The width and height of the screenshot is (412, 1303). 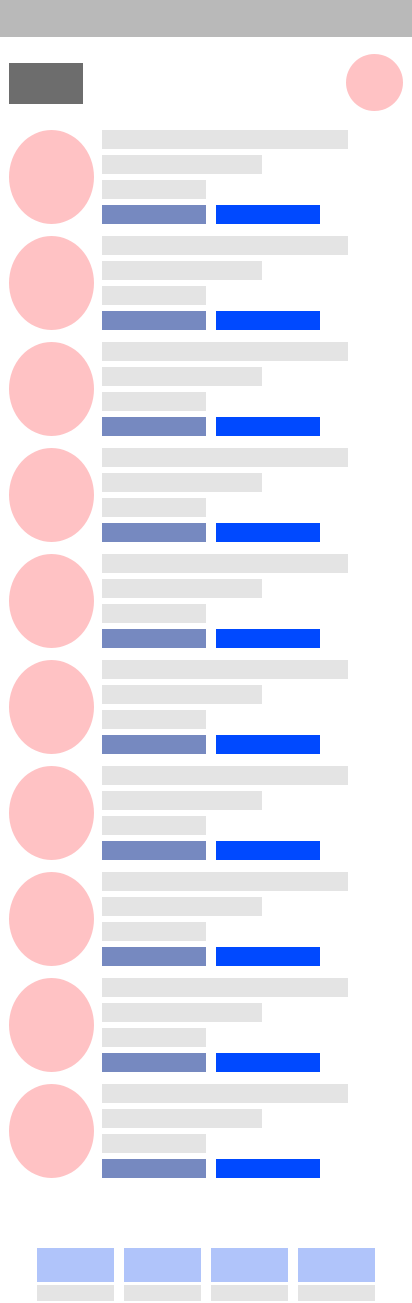 I want to click on profile-avatar, so click(x=374, y=82).